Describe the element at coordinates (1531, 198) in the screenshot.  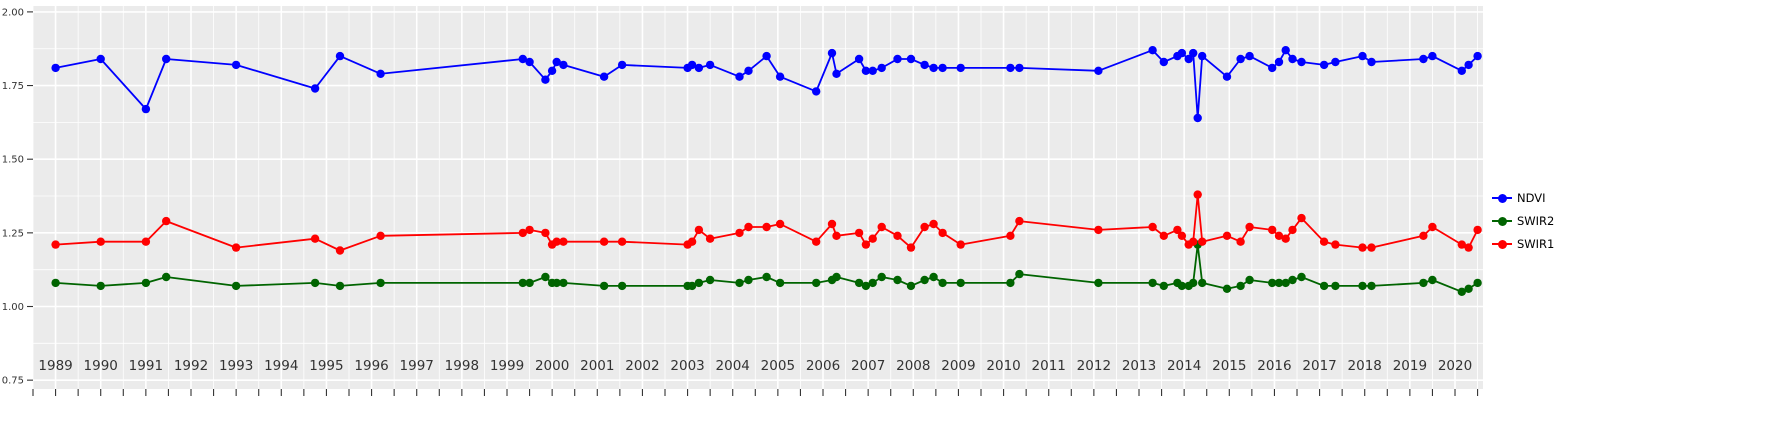
I see `legend-label-ndvi: NDVI` at that location.